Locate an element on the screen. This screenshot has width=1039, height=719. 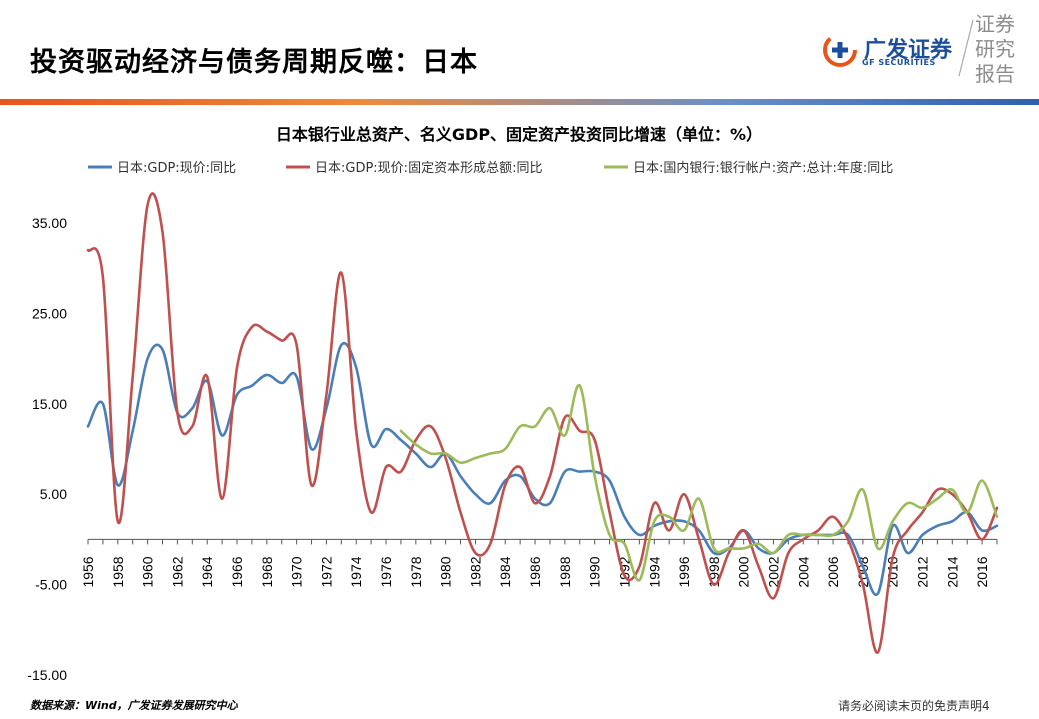
y-tick-label: -5.00 is located at coordinates (51, 585).